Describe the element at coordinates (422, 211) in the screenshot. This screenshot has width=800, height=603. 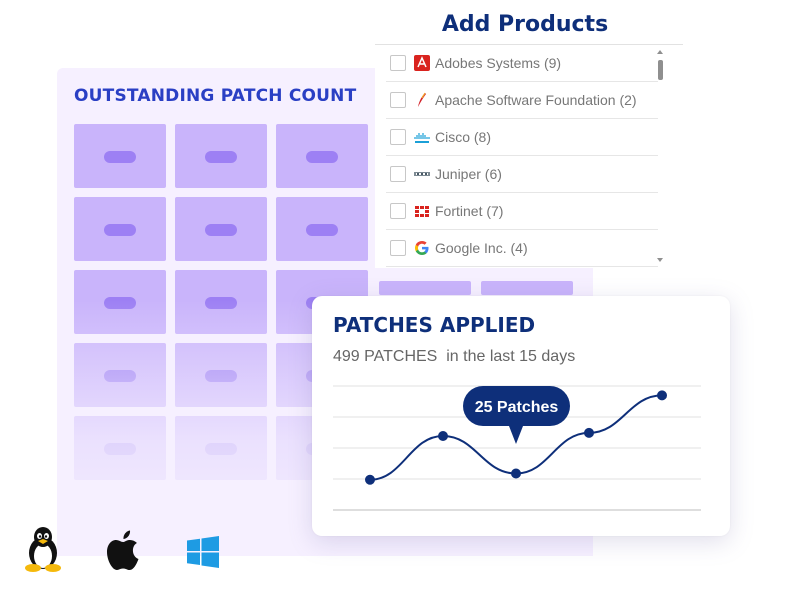
I see `fortinet-icon` at that location.